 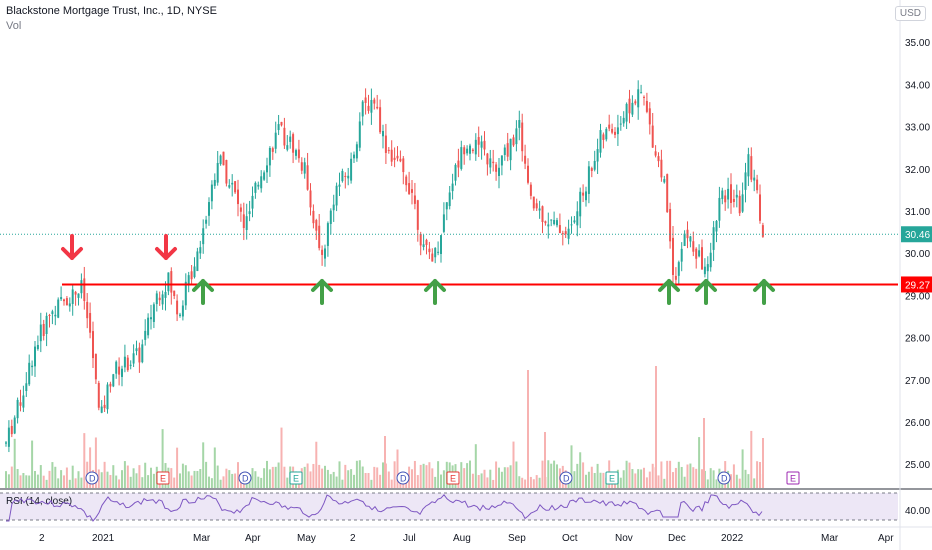 I want to click on dividend-marker-badge, so click(x=566, y=478).